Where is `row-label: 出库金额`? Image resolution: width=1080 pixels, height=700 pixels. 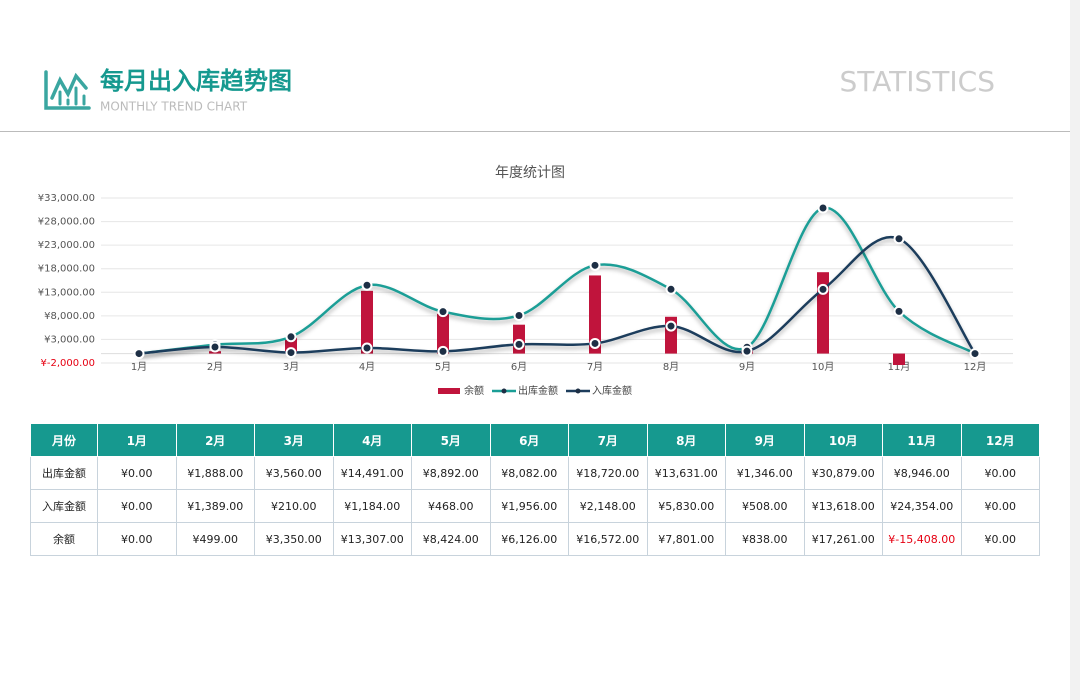
row-label: 出库金额 is located at coordinates (64, 473).